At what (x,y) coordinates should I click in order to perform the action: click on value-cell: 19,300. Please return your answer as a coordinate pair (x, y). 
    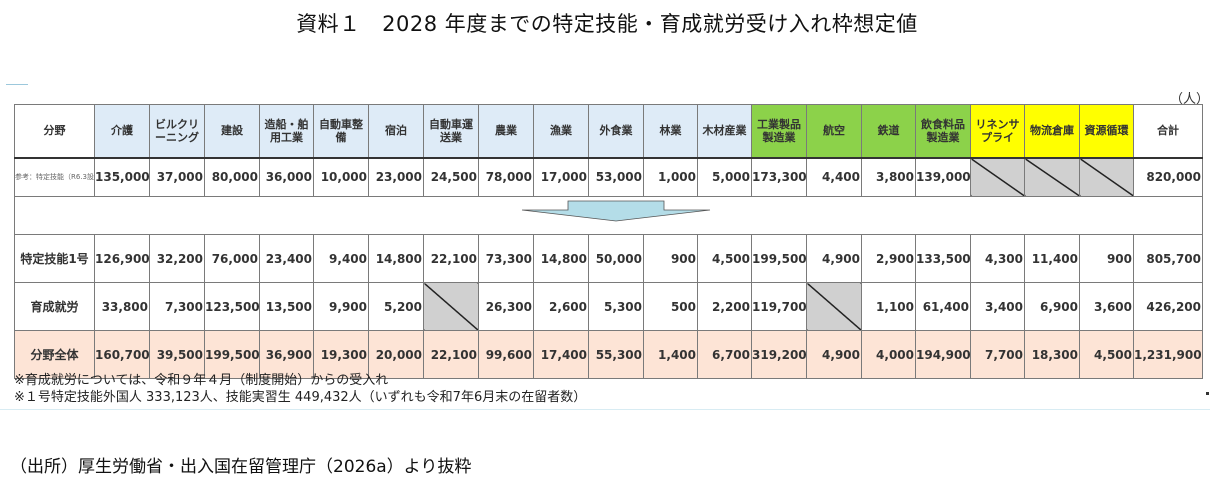
    Looking at the image, I should click on (341, 354).